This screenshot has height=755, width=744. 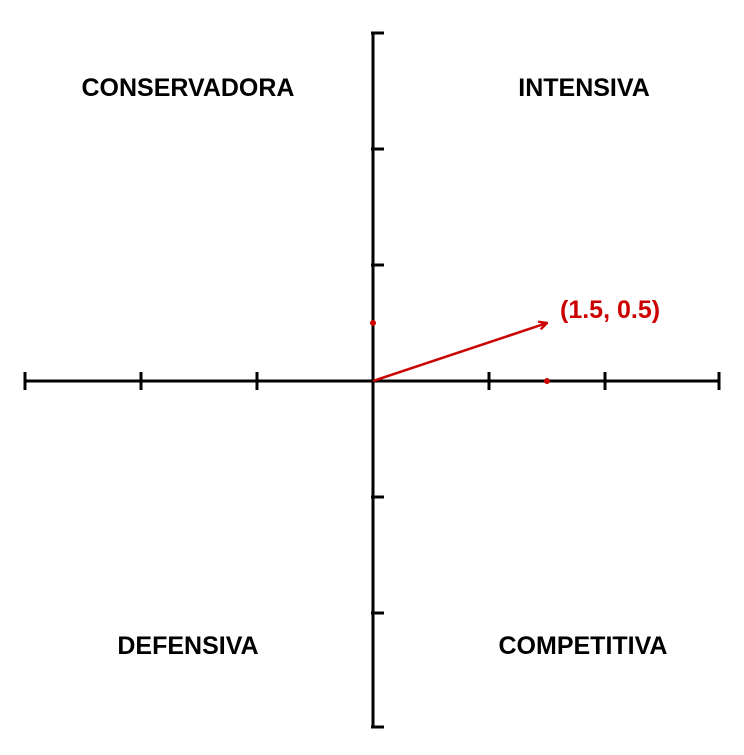 What do you see at coordinates (187, 646) in the screenshot?
I see `quadrant-label-defensiva: DEFENSIVA` at bounding box center [187, 646].